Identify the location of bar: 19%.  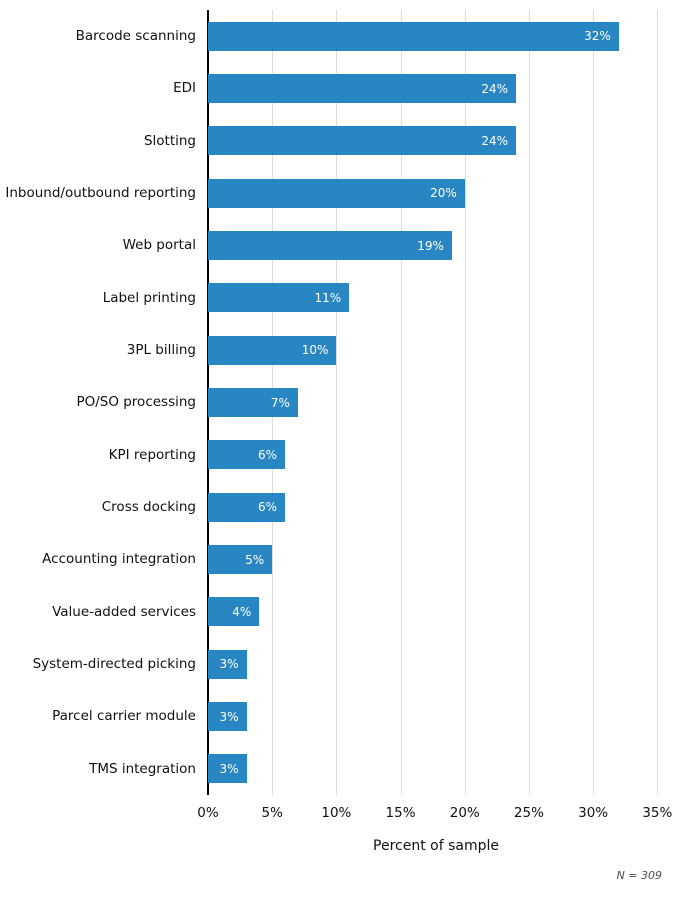
(330, 245).